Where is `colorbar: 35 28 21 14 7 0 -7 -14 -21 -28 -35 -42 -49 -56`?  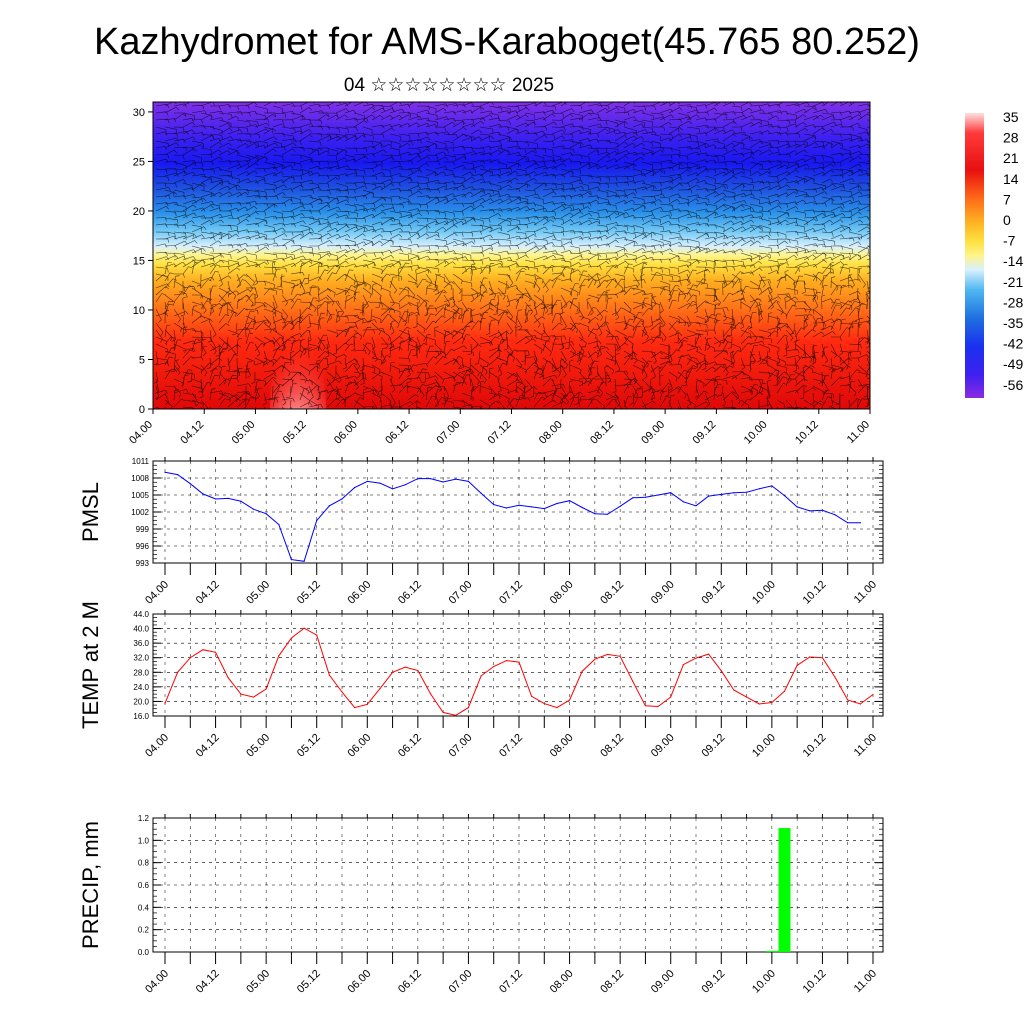
colorbar: 35 28 21 14 7 0 -7 -14 -21 -28 -35 -42 -49 -56 is located at coordinates (994, 253).